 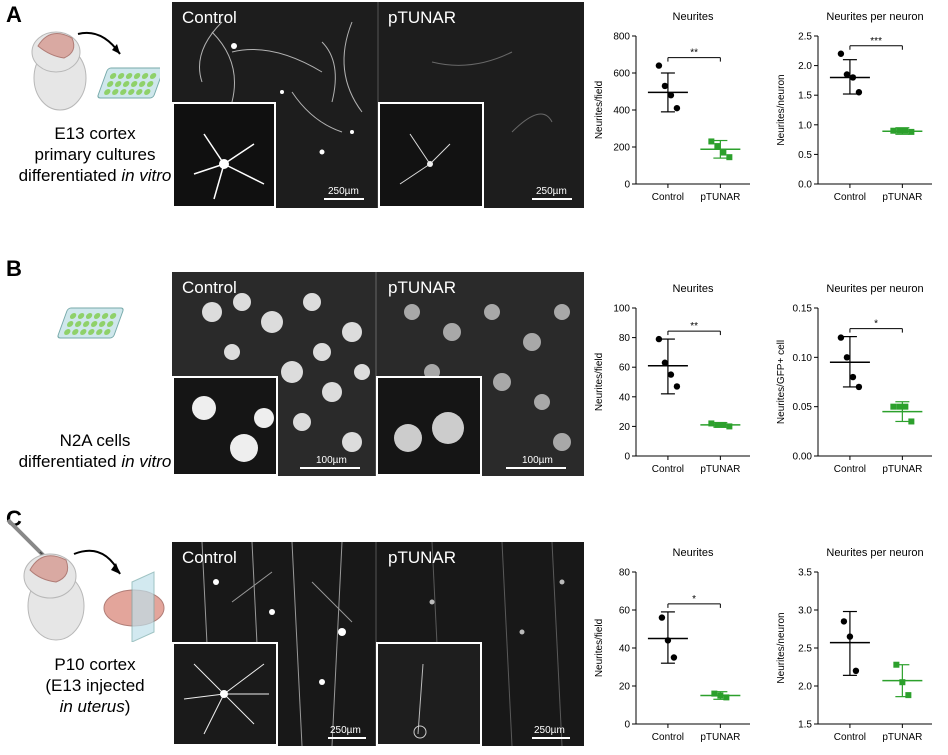 What do you see at coordinates (146, 175) in the screenshot?
I see `caption-a-italic: in vitro` at bounding box center [146, 175].